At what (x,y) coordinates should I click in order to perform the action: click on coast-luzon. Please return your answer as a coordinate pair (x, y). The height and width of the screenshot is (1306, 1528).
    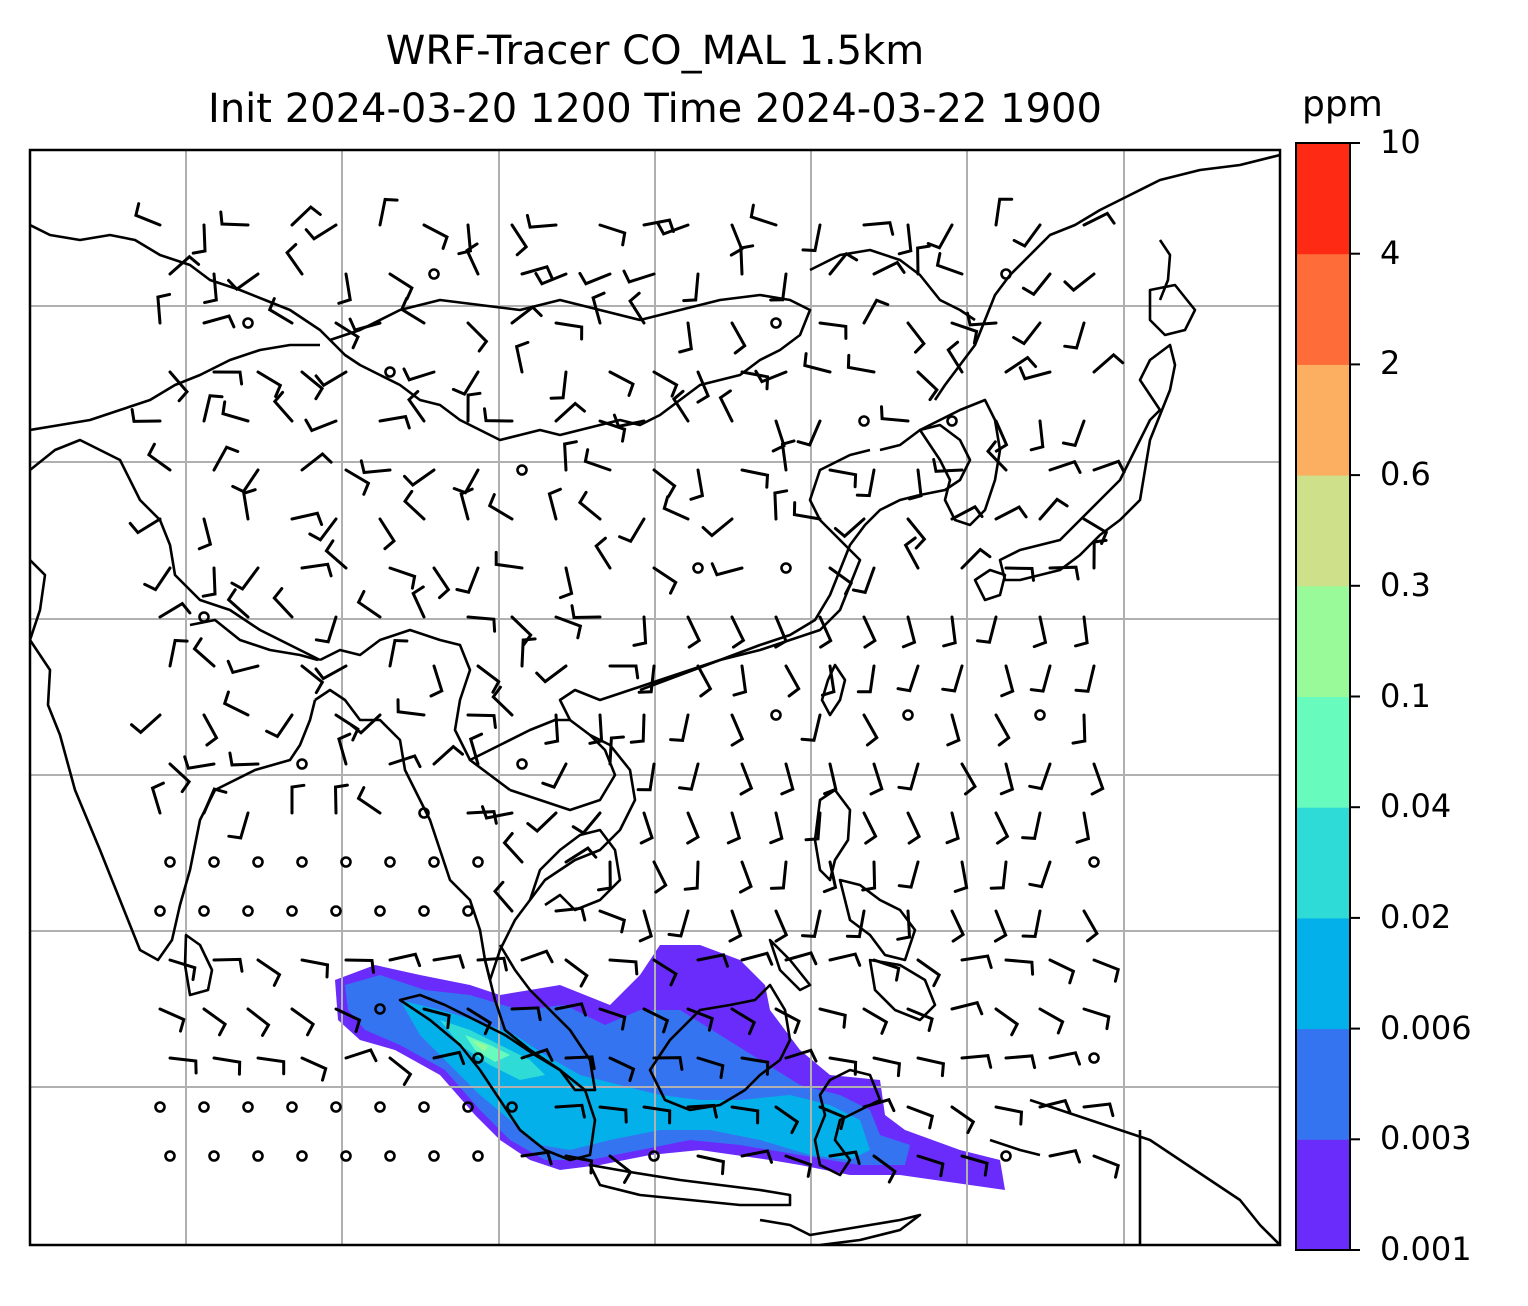
    Looking at the image, I should click on (832, 835).